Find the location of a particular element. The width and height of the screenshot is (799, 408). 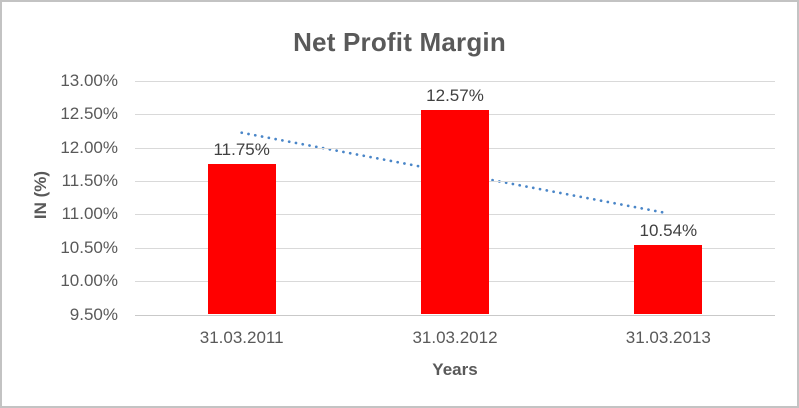

y-axis-tick-label: 11.50% is located at coordinates (89, 181).